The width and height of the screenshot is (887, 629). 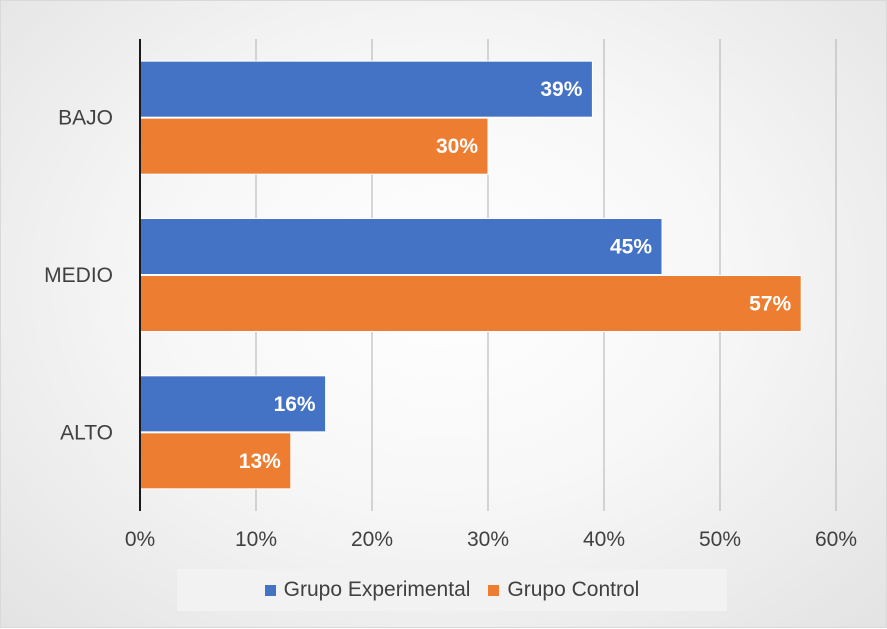 What do you see at coordinates (85, 118) in the screenshot?
I see `category-label: BAJO` at bounding box center [85, 118].